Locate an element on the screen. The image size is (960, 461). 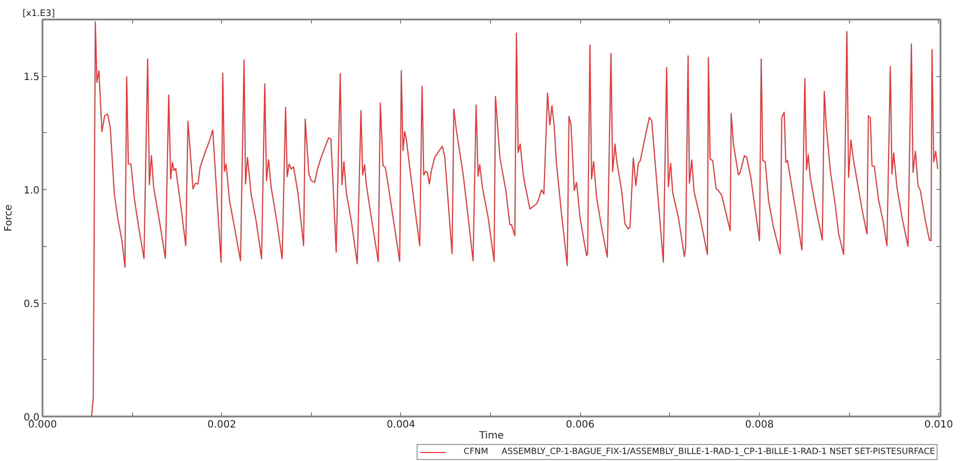
x-tick-label: 0.010 is located at coordinates (939, 425).